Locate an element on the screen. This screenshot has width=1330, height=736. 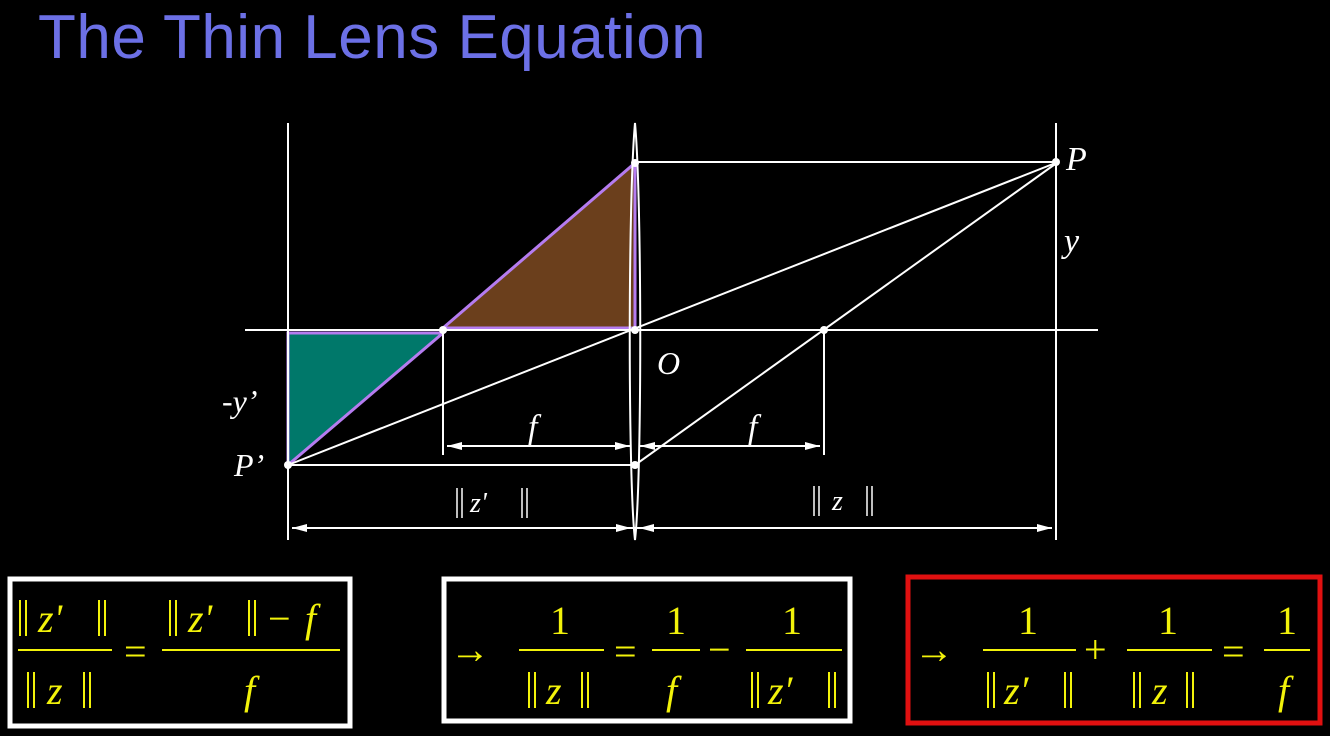
eq3-arrow: → is located at coordinates (934, 649).